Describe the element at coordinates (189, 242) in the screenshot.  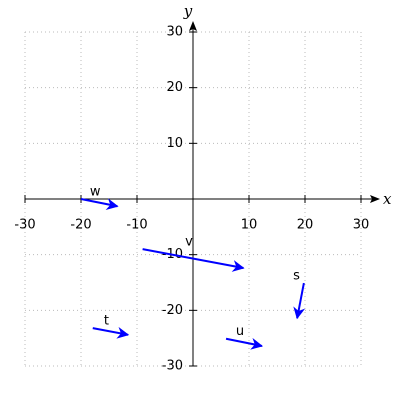
I see `vector-label: v` at that location.